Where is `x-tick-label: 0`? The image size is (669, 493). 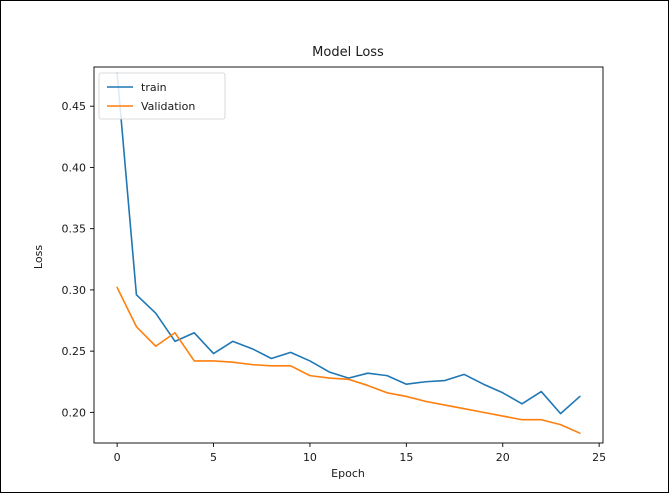 x-tick-label: 0 is located at coordinates (117, 457).